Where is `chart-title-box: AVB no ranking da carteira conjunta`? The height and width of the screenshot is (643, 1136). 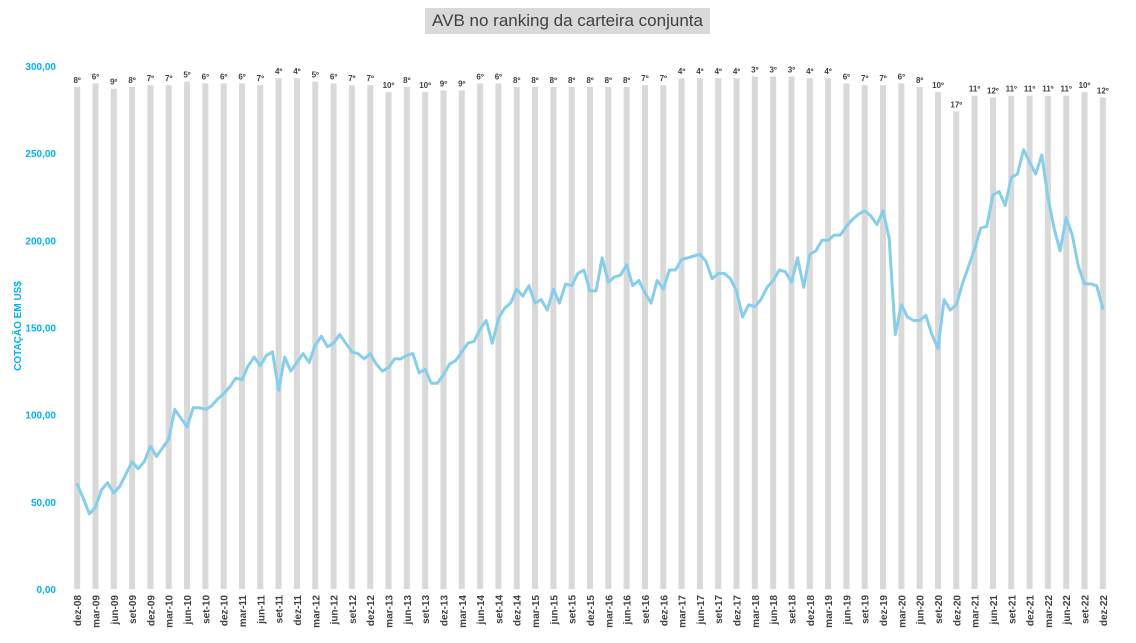
chart-title-box: AVB no ranking da carteira conjunta is located at coordinates (567, 21).